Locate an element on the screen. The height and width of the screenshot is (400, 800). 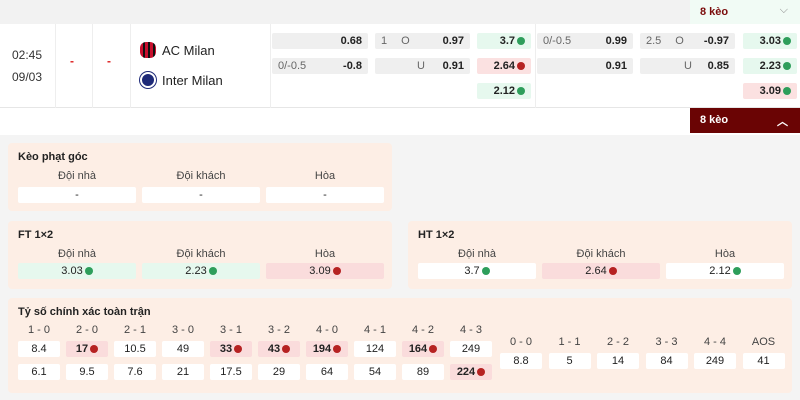
chevron-down-icon: ⌵ is located at coordinates (783, 10).